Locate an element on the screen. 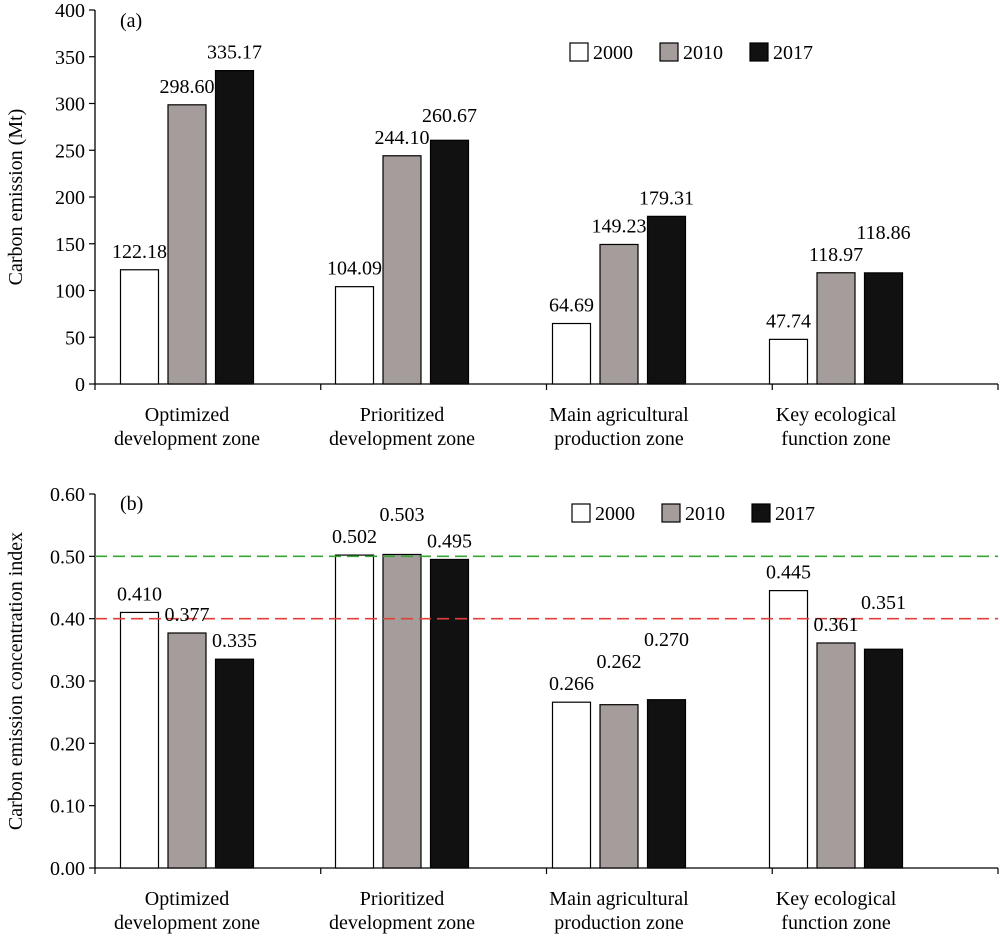 The height and width of the screenshot is (939, 1000). value-label-2010-2: 0.503 is located at coordinates (402, 515).